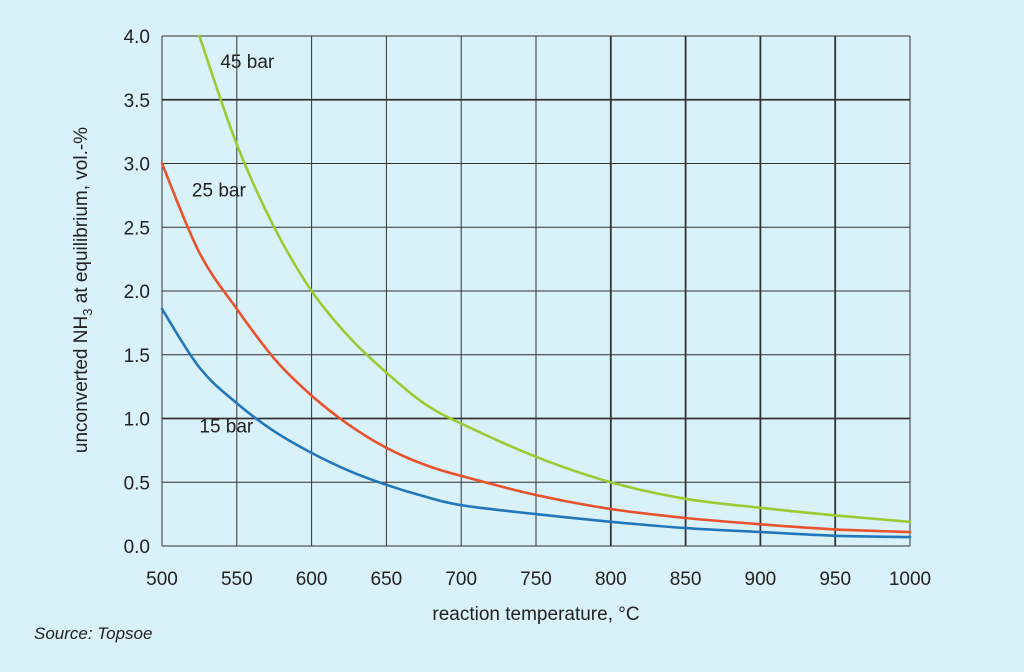  What do you see at coordinates (137, 228) in the screenshot?
I see `y-tick-label: 2.5` at bounding box center [137, 228].